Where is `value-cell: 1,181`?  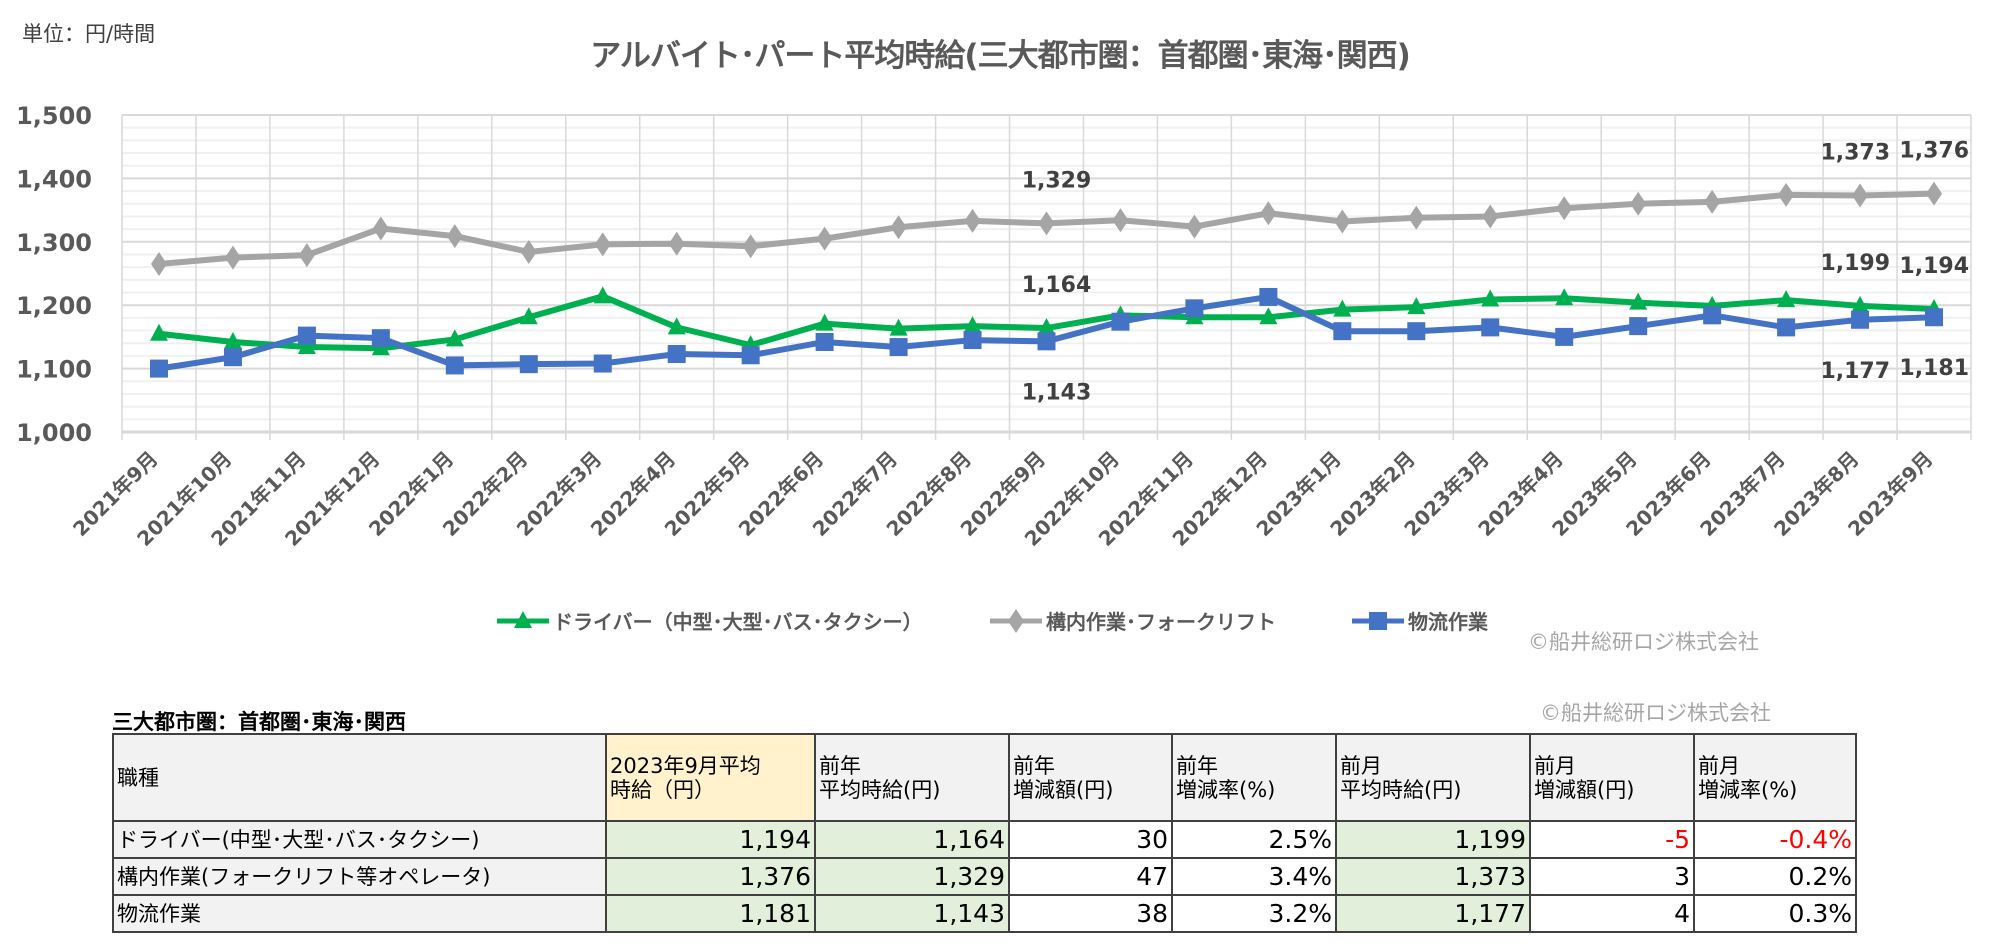 value-cell: 1,181 is located at coordinates (710, 913).